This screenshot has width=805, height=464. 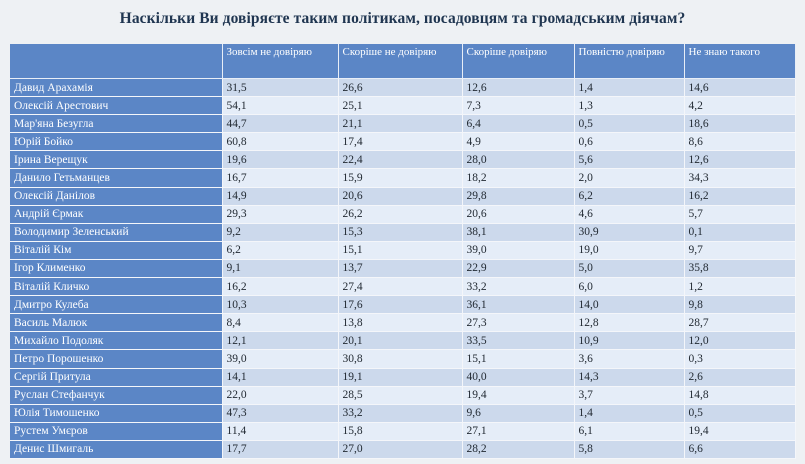 I want to click on table-cell: 28,7, so click(x=740, y=323).